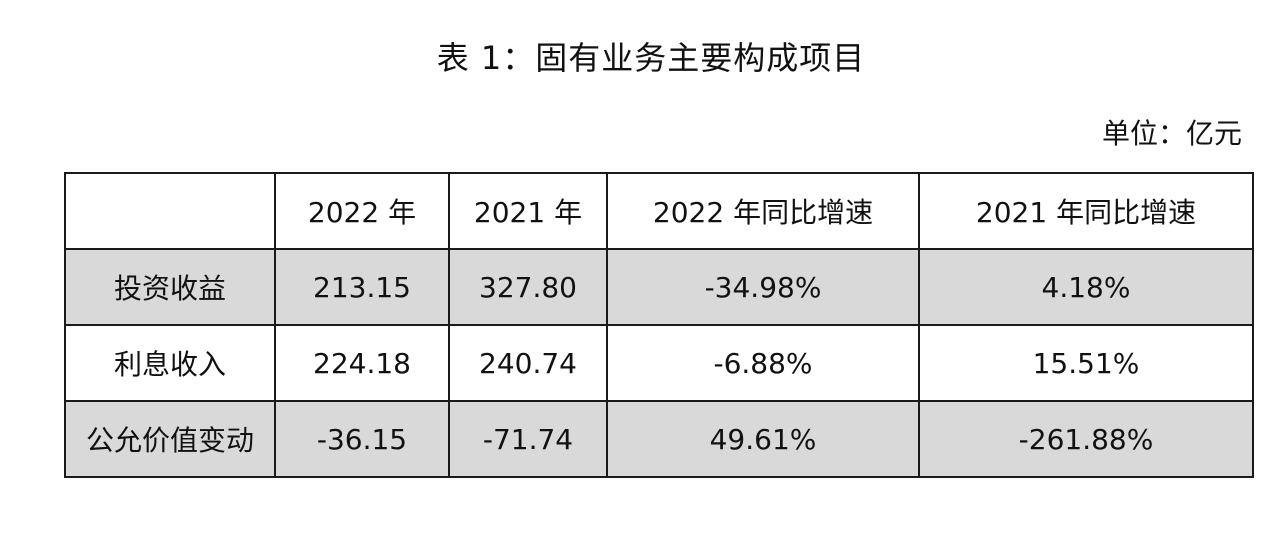  Describe the element at coordinates (528, 287) in the screenshot. I see `table-cell: 327.80` at that location.